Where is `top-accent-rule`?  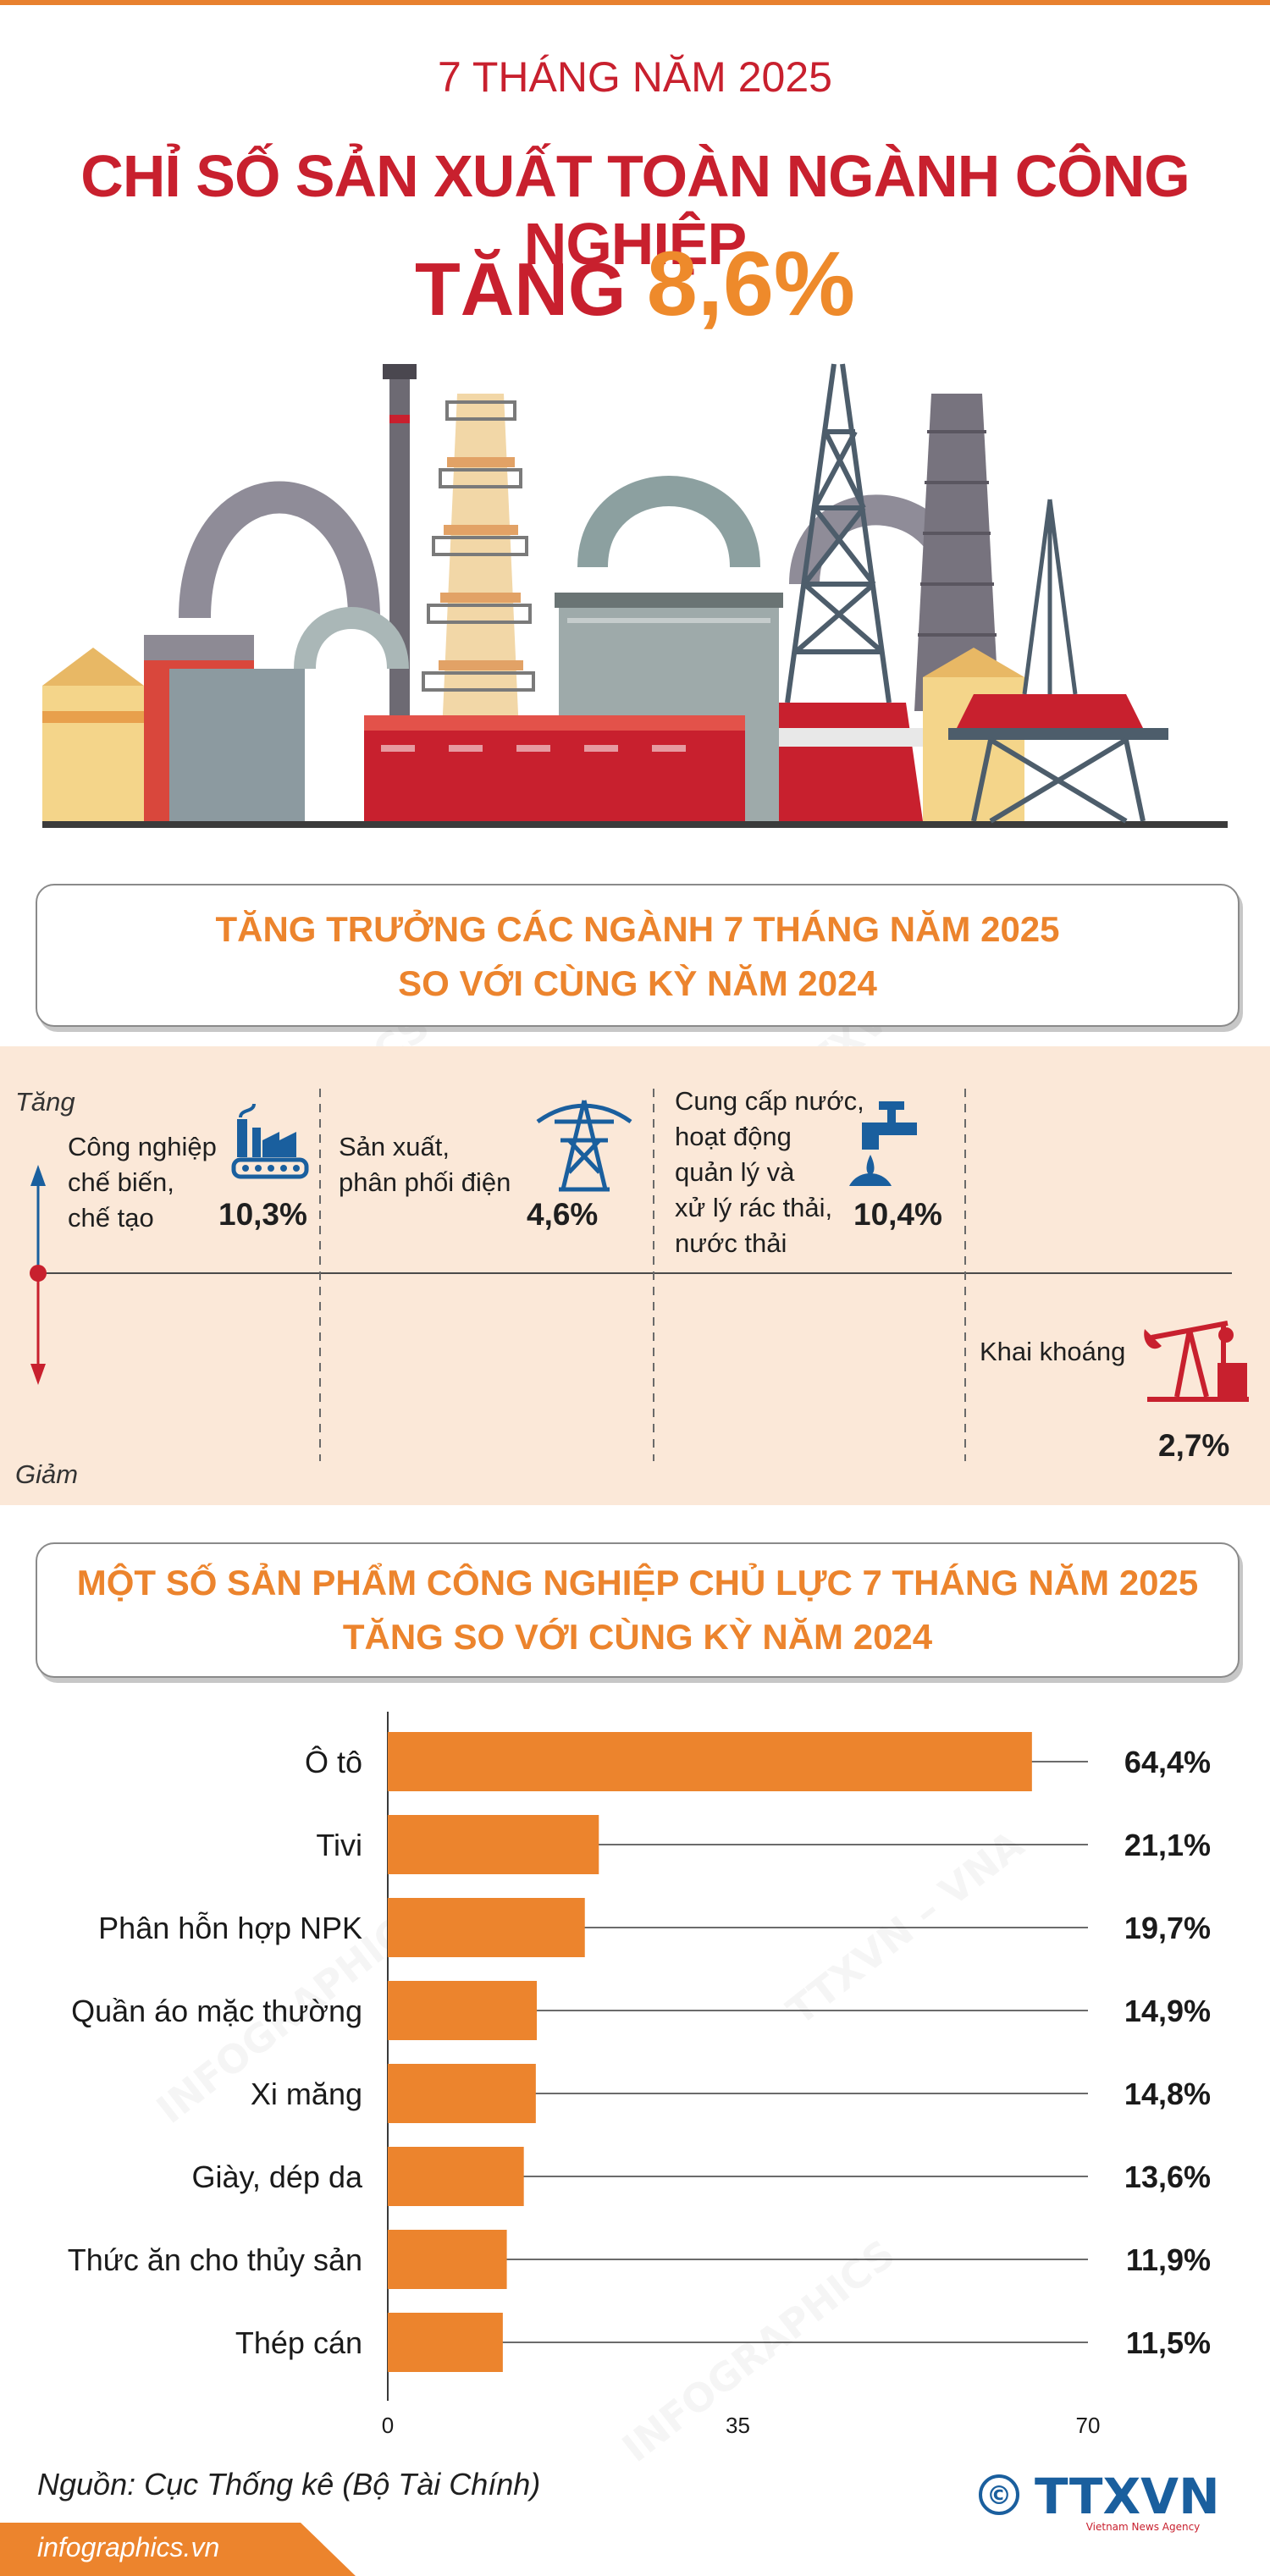
top-accent-rule is located at coordinates (635, 3).